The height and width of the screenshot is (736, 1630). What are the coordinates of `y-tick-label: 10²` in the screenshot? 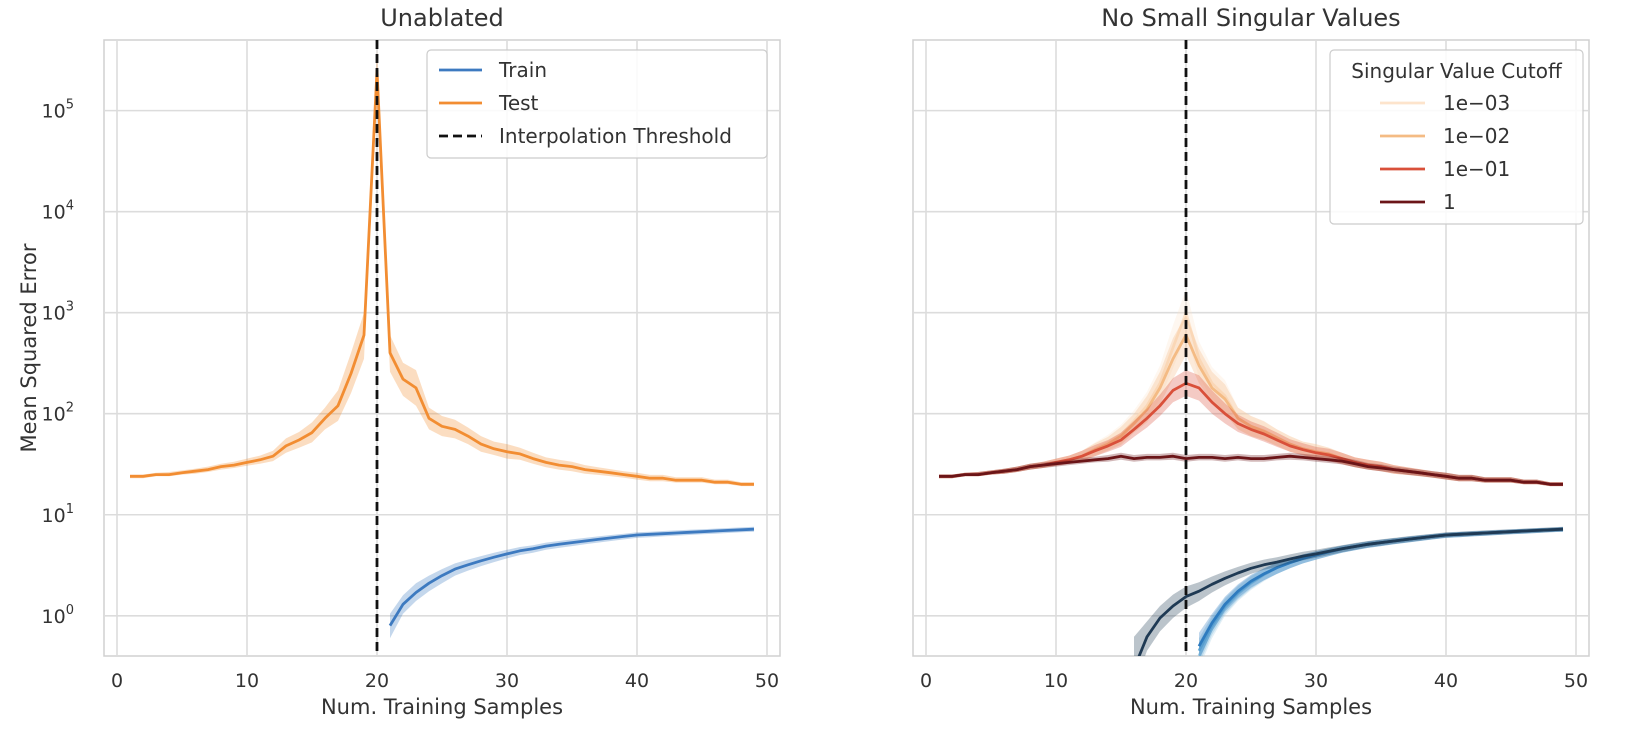 It's located at (58, 413).